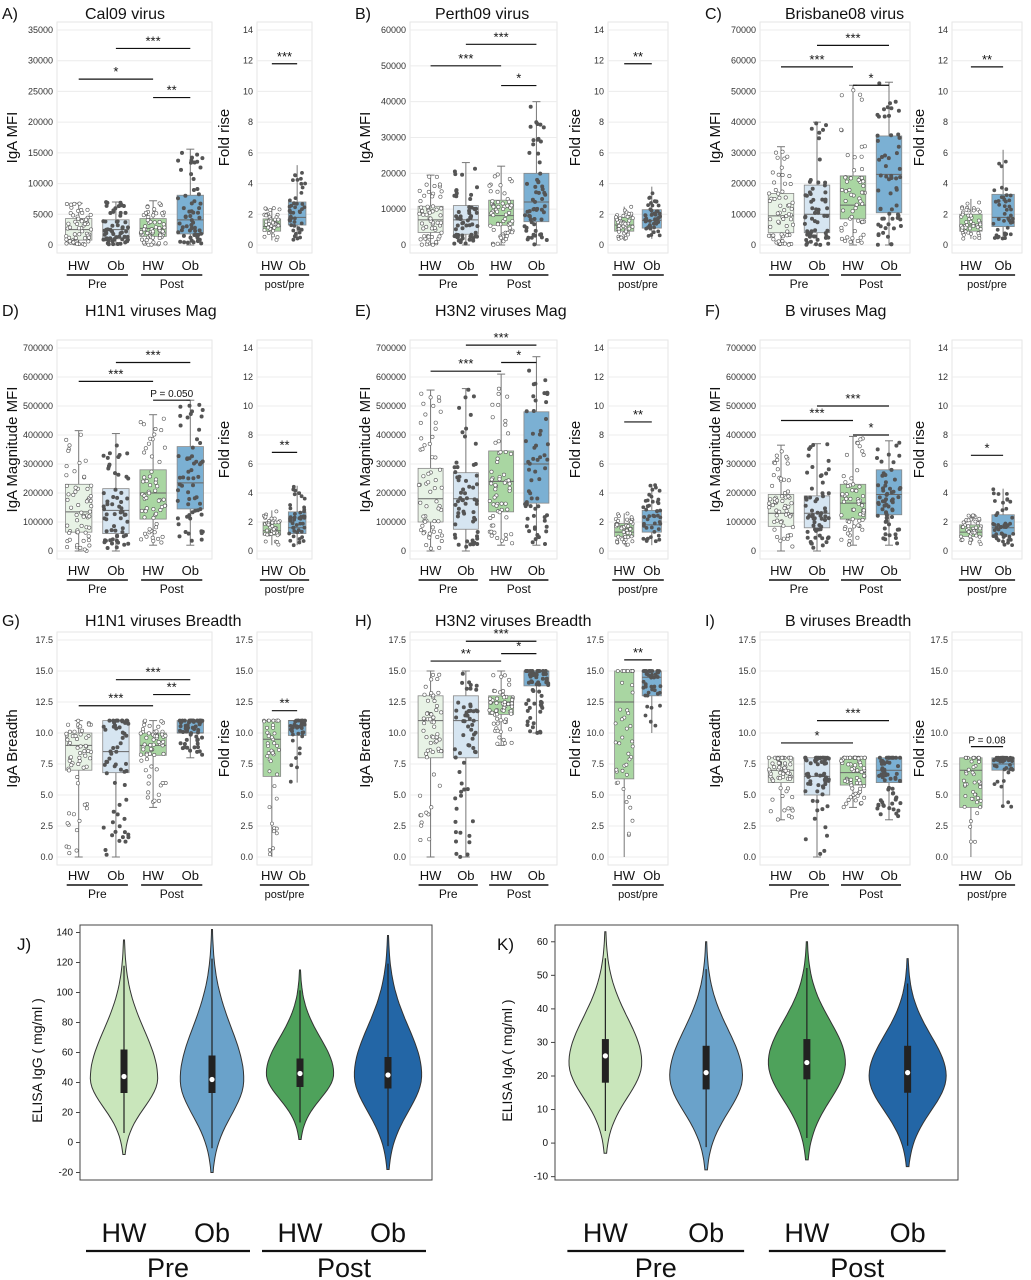 The height and width of the screenshot is (1280, 1031). Describe the element at coordinates (501, 633) in the screenshot. I see `significance-label: ***` at that location.